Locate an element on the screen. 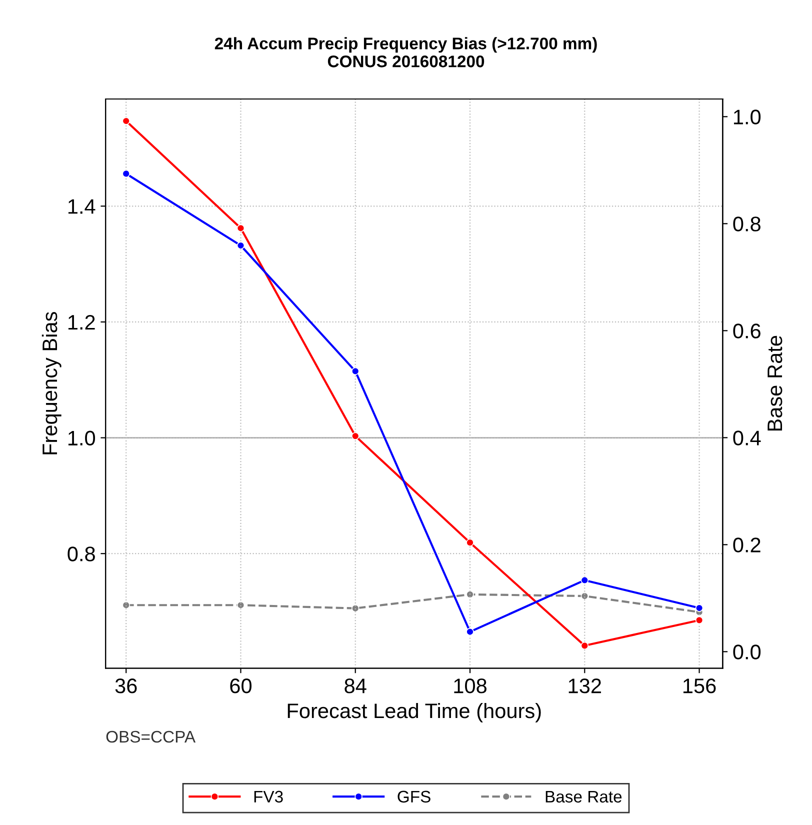  y2-tick-label: 0.2 is located at coordinates (746, 545).